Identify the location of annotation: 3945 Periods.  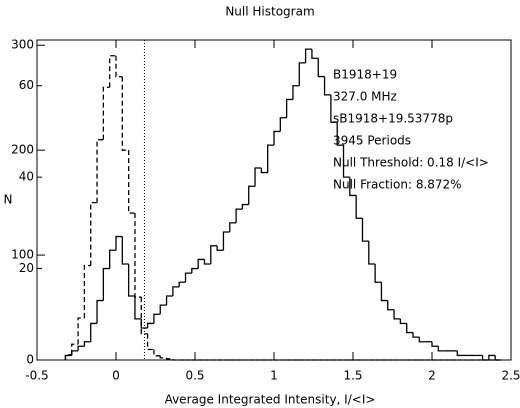
(372, 141).